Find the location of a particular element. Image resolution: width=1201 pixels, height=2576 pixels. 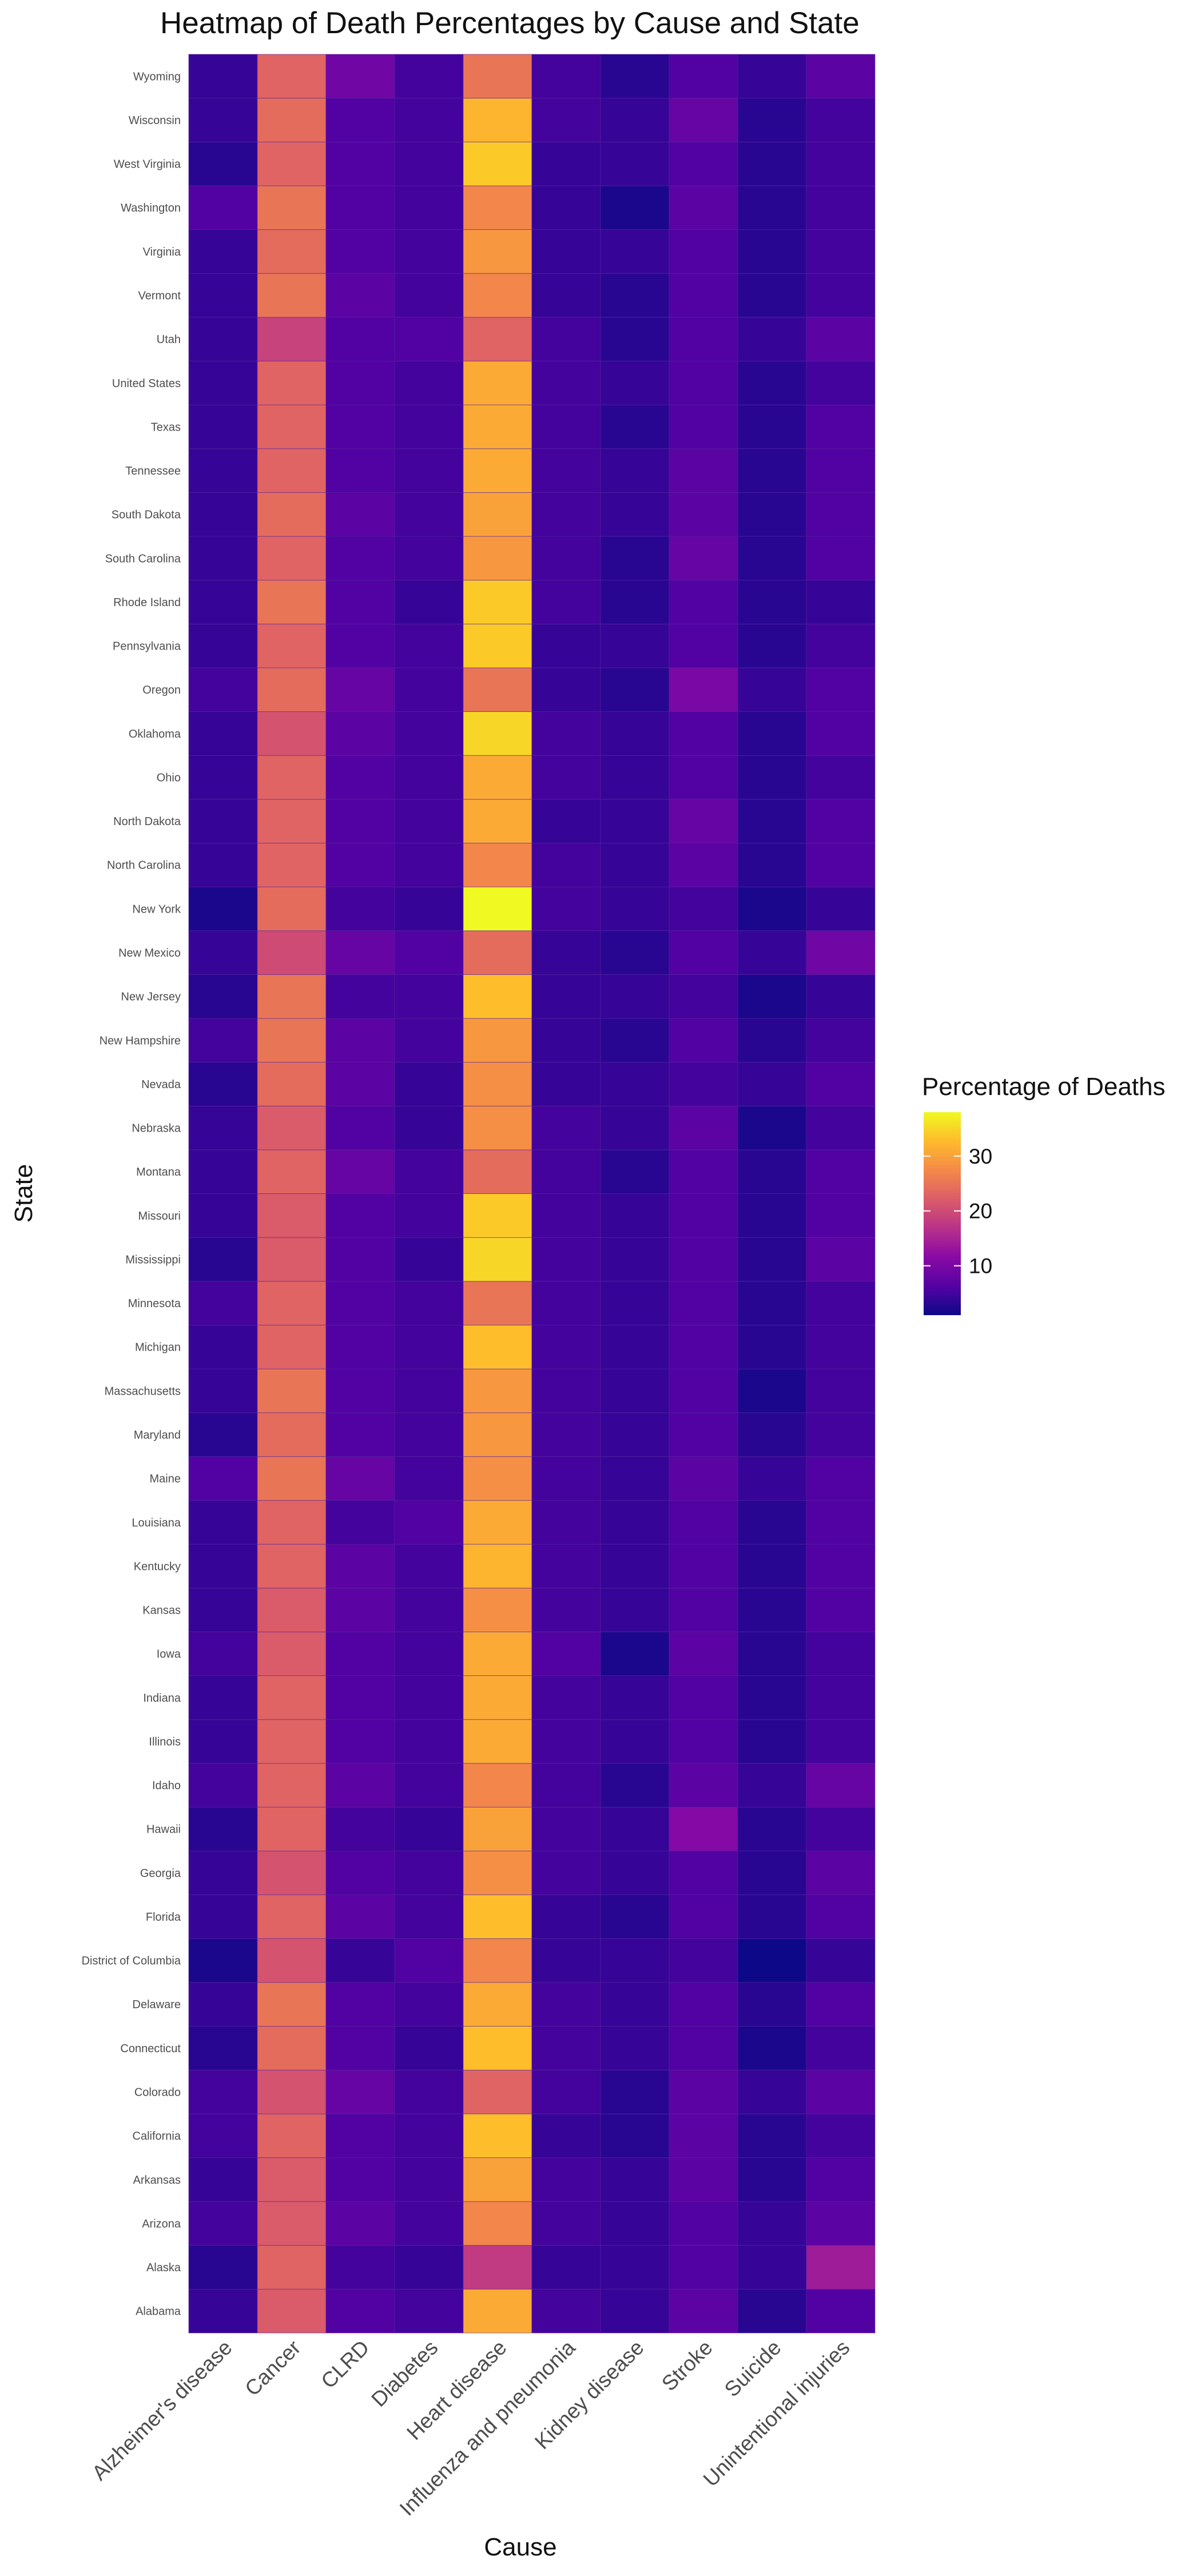

y-tick-label: North Carolina is located at coordinates (144, 865).